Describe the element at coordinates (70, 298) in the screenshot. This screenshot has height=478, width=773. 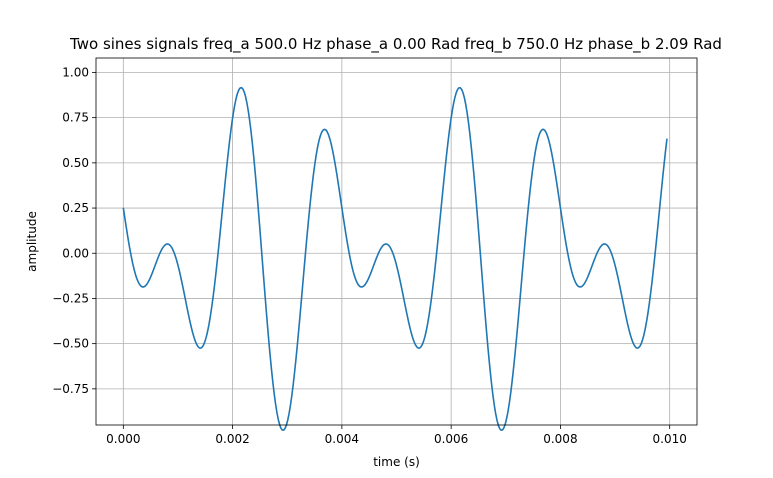
I see `y-tick-label: −0.25` at that location.